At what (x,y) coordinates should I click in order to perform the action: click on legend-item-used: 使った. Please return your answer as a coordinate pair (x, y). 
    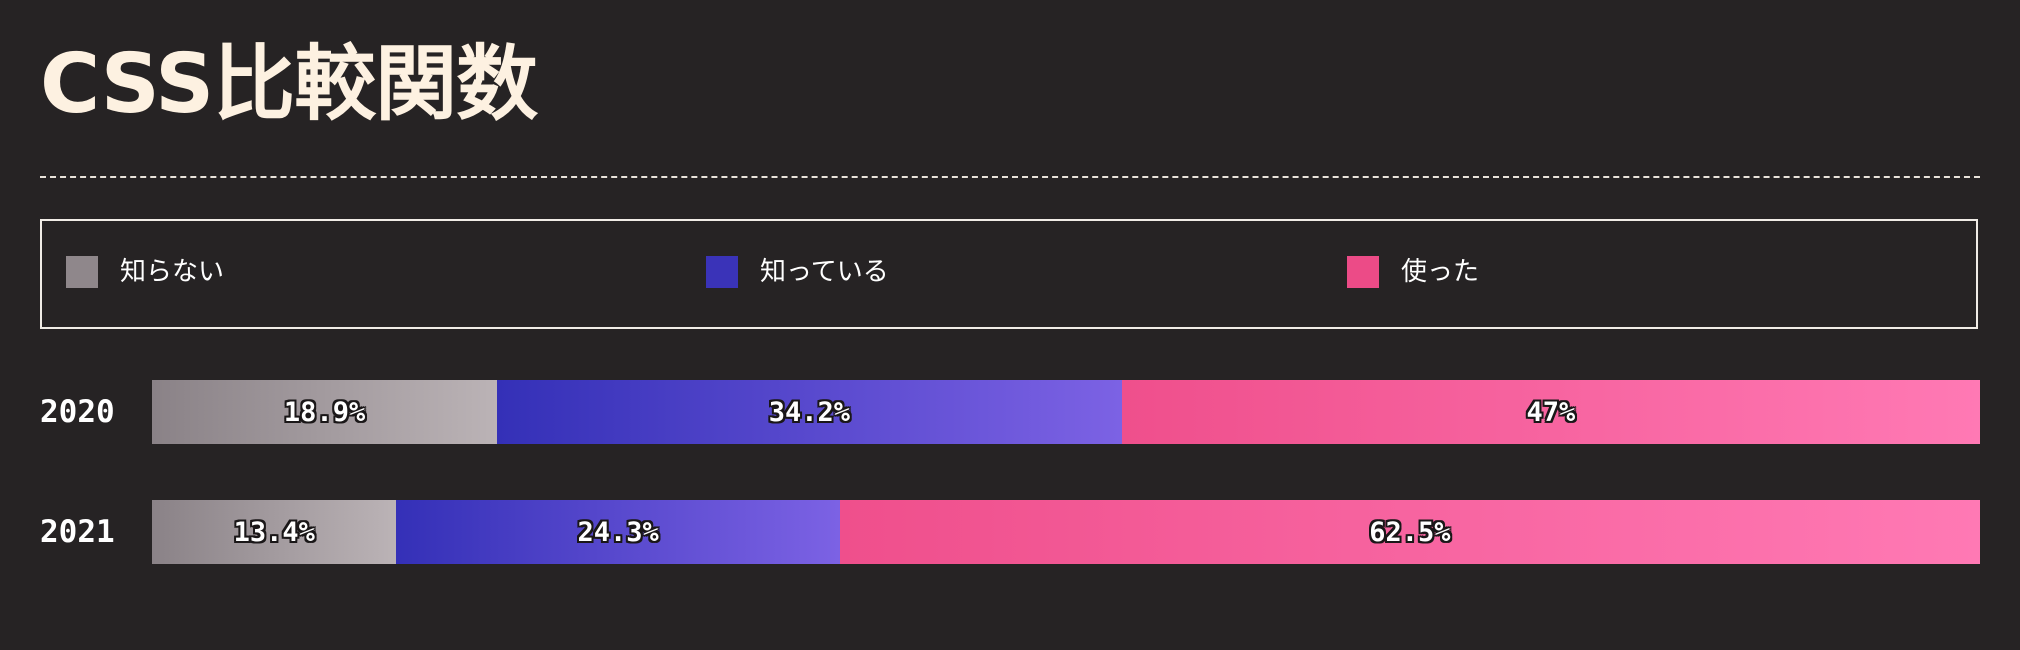
    Looking at the image, I should click on (1413, 272).